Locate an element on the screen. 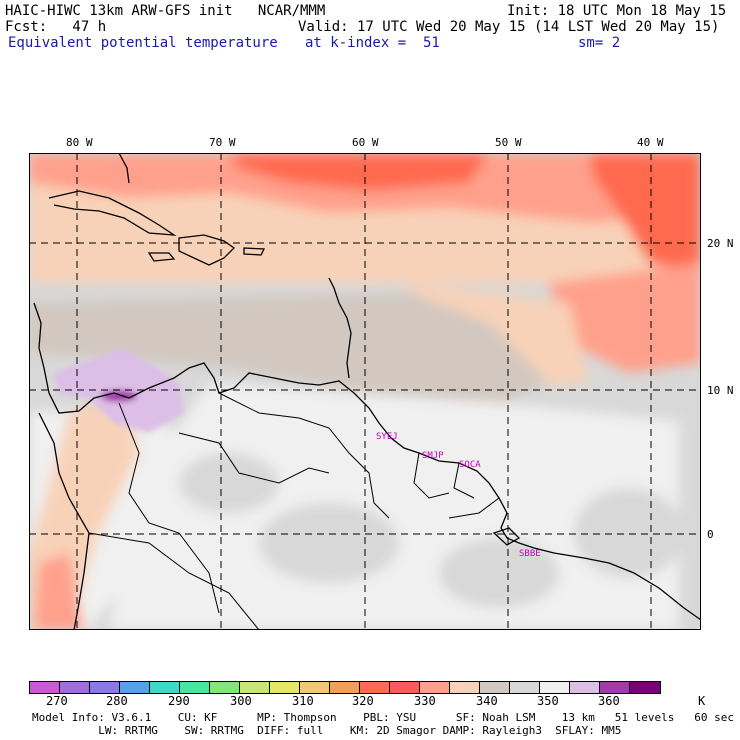 Image resolution: width=740 pixels, height=740 pixels. colorbar-tick-320: 320 is located at coordinates (363, 701).